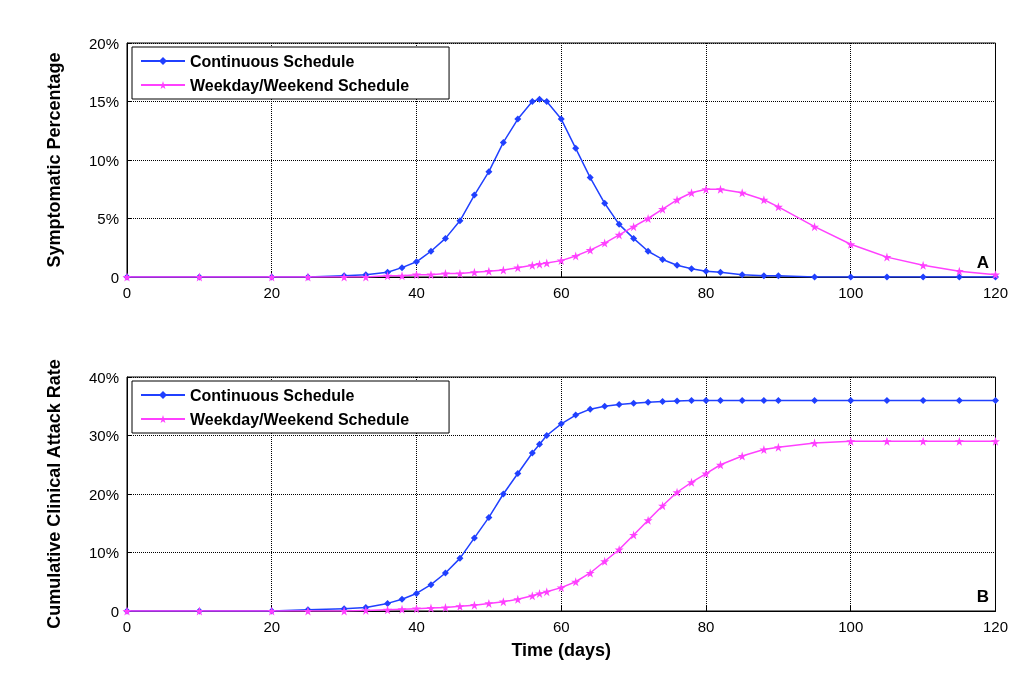 The width and height of the screenshot is (1011, 677). I want to click on y-tick-label: 5%, so click(108, 218).